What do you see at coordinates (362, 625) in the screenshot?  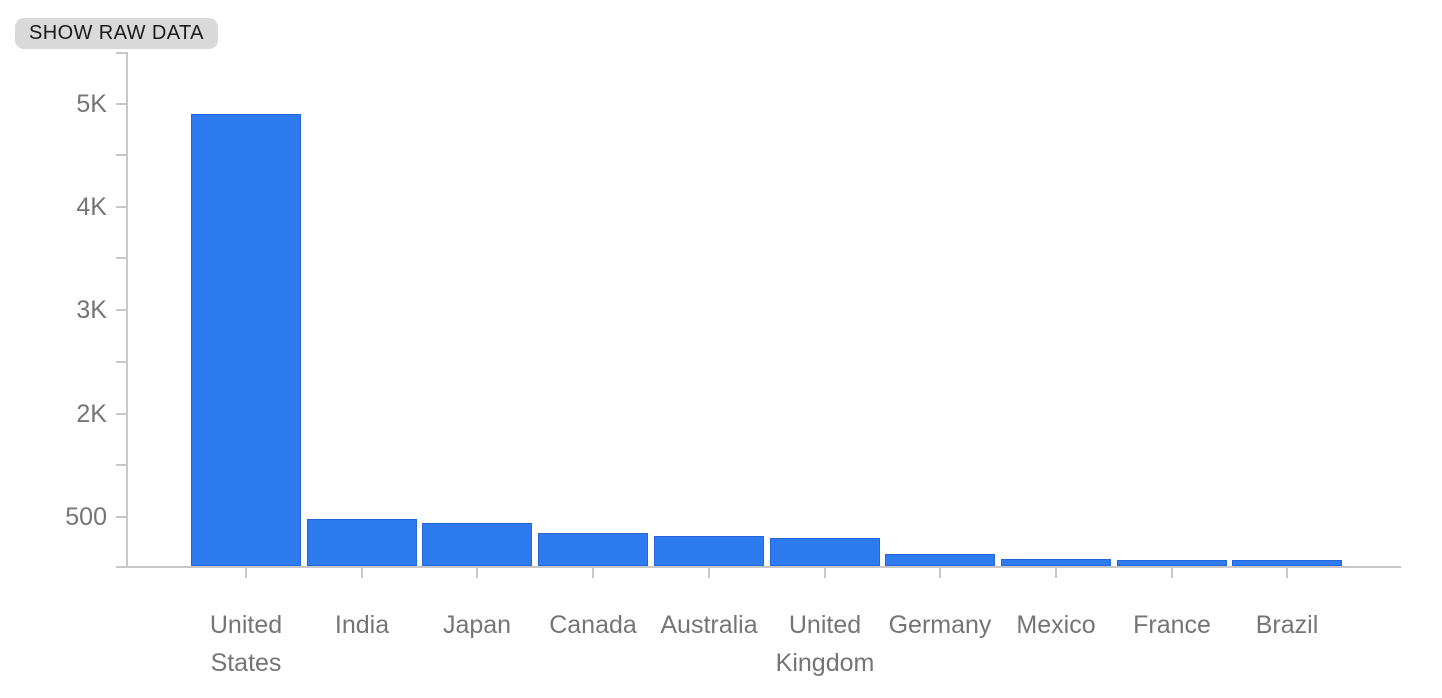 I see `x-axis-label: India` at bounding box center [362, 625].